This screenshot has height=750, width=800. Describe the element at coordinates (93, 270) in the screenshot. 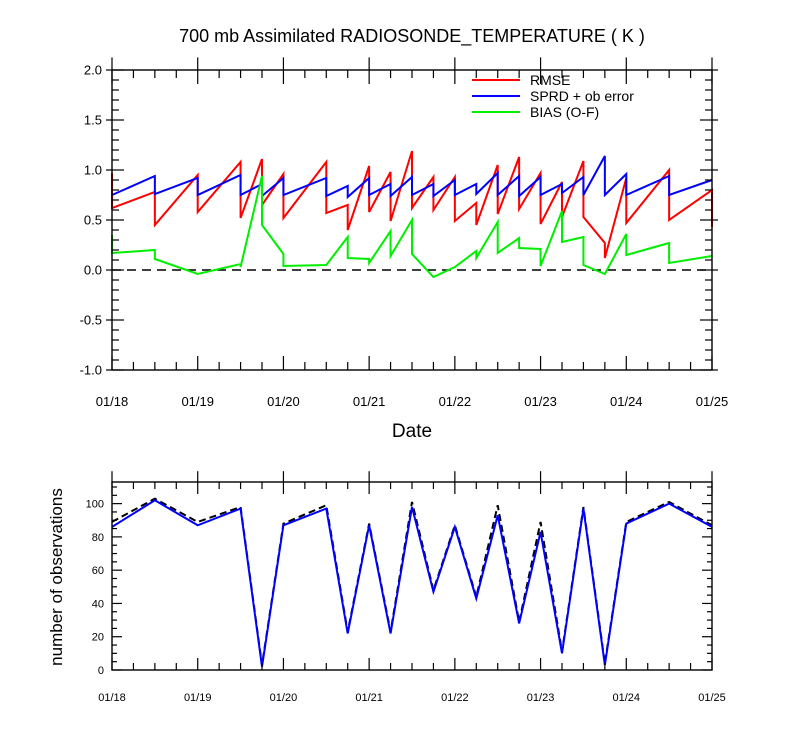

I see `y-tick-label: 0.0` at that location.